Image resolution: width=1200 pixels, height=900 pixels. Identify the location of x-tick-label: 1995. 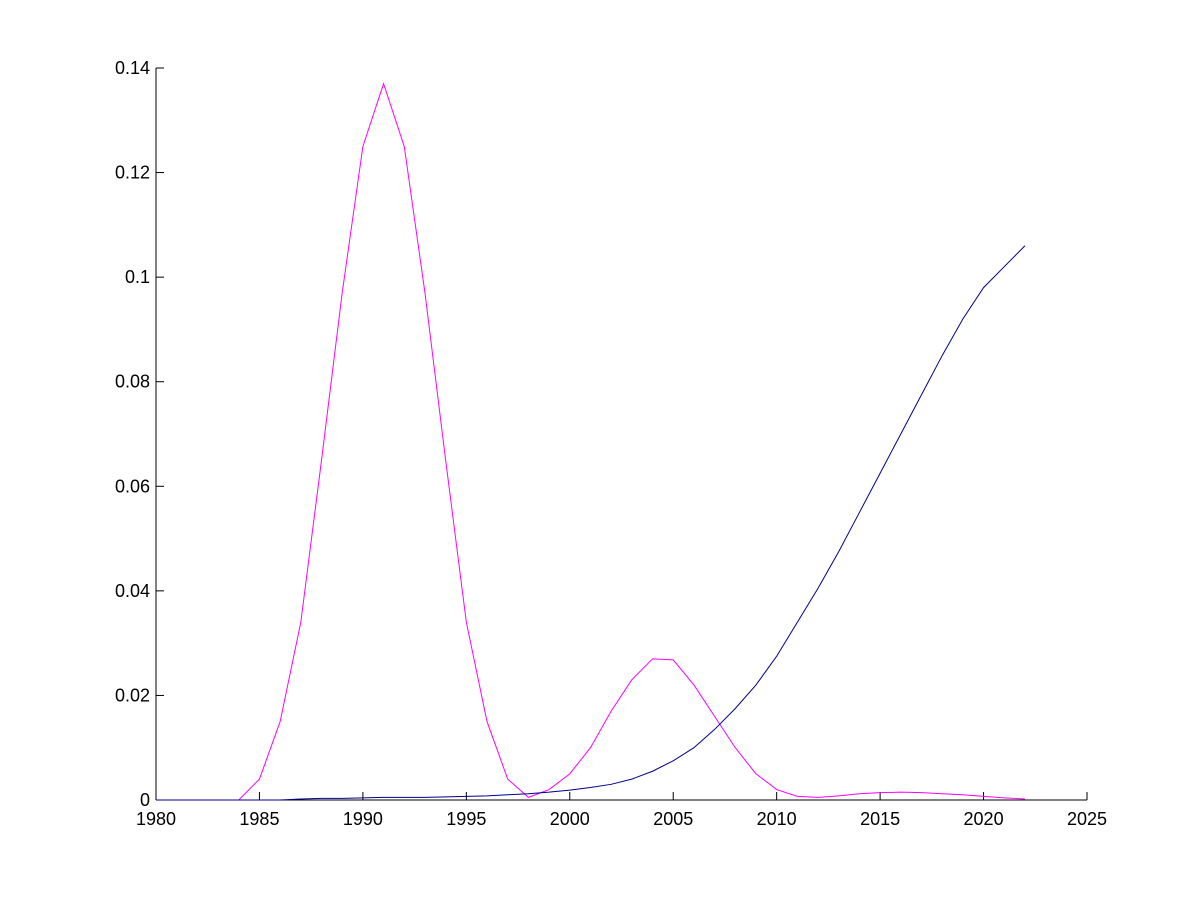
(466, 819).